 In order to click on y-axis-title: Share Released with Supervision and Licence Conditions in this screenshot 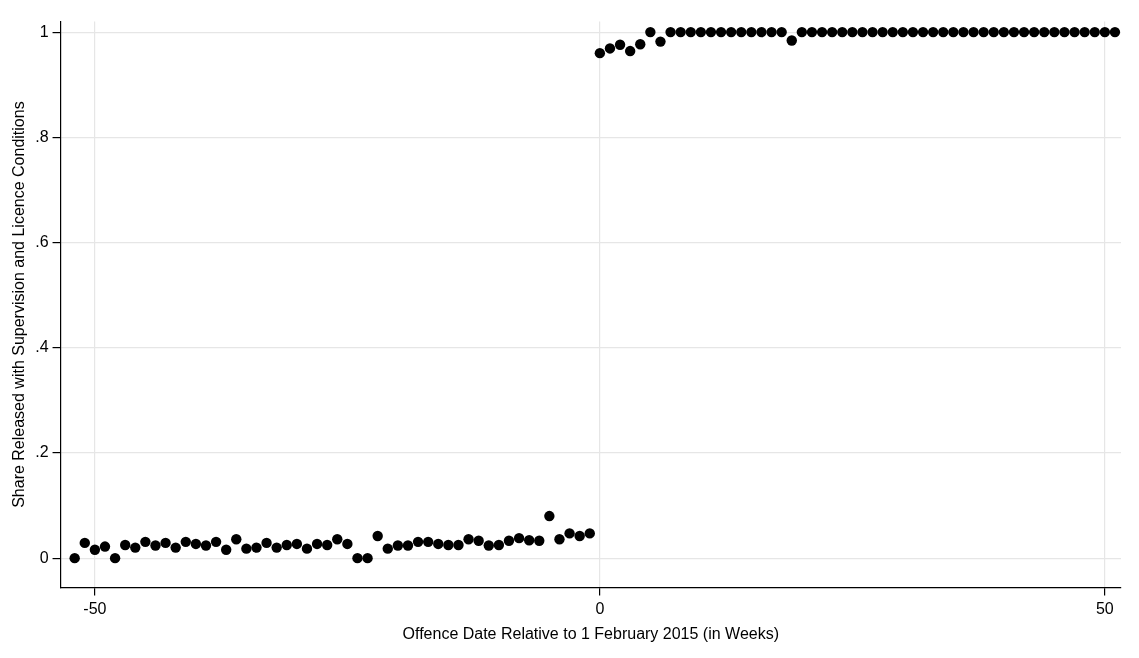, I will do `click(19, 304)`.